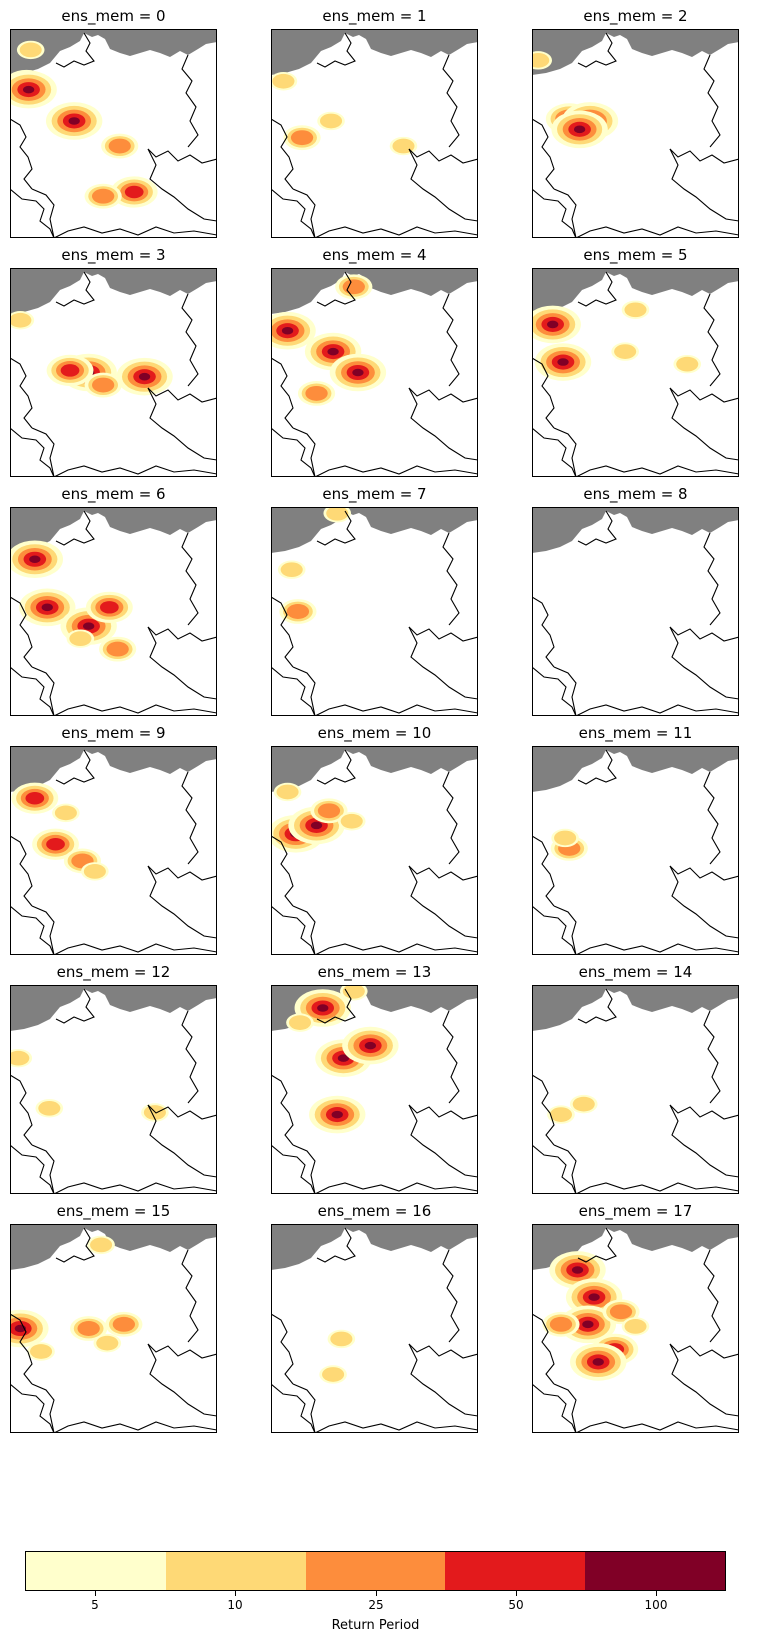 The image size is (774, 1643). What do you see at coordinates (113, 255) in the screenshot?
I see `panel-title: ens_mem = 3` at bounding box center [113, 255].